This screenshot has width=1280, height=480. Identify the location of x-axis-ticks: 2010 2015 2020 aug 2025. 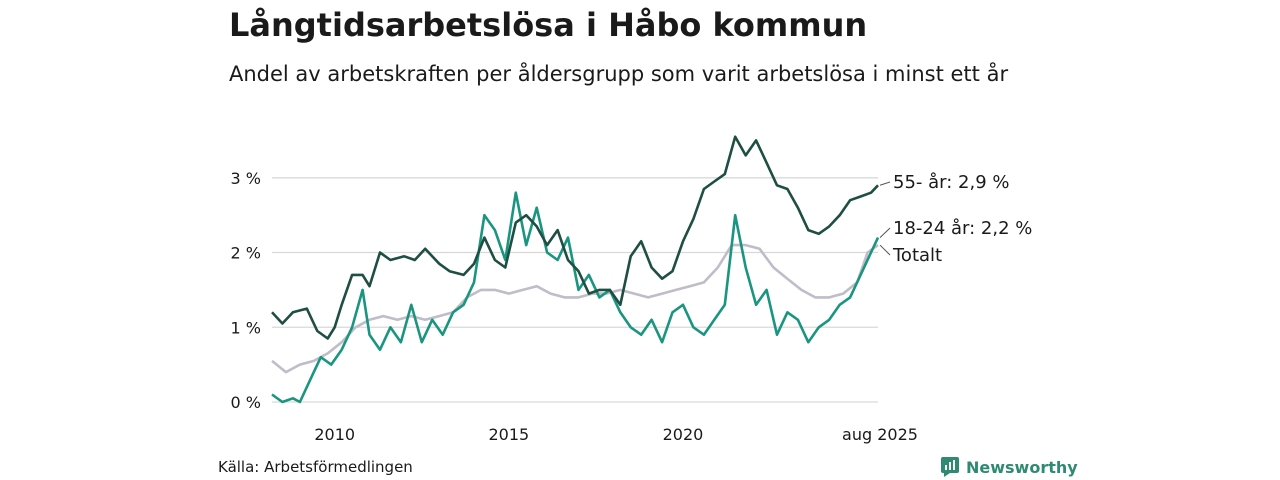
(616, 434).